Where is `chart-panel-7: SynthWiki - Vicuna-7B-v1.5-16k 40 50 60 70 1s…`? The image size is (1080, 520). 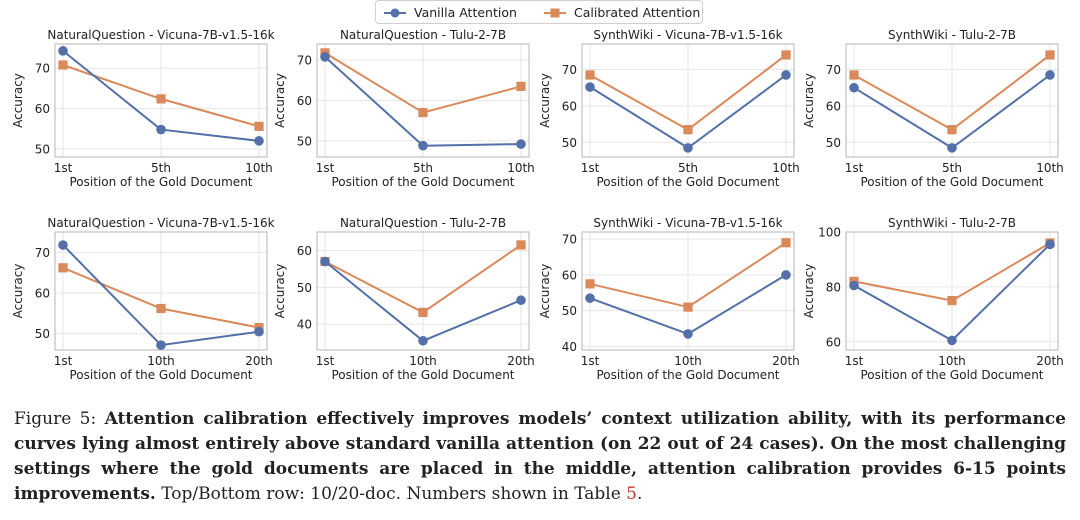
chart-panel-7: SynthWiki - Vicuna-7B-v1.5-16k 40 50 60 70 1s… is located at coordinates (669, 299).